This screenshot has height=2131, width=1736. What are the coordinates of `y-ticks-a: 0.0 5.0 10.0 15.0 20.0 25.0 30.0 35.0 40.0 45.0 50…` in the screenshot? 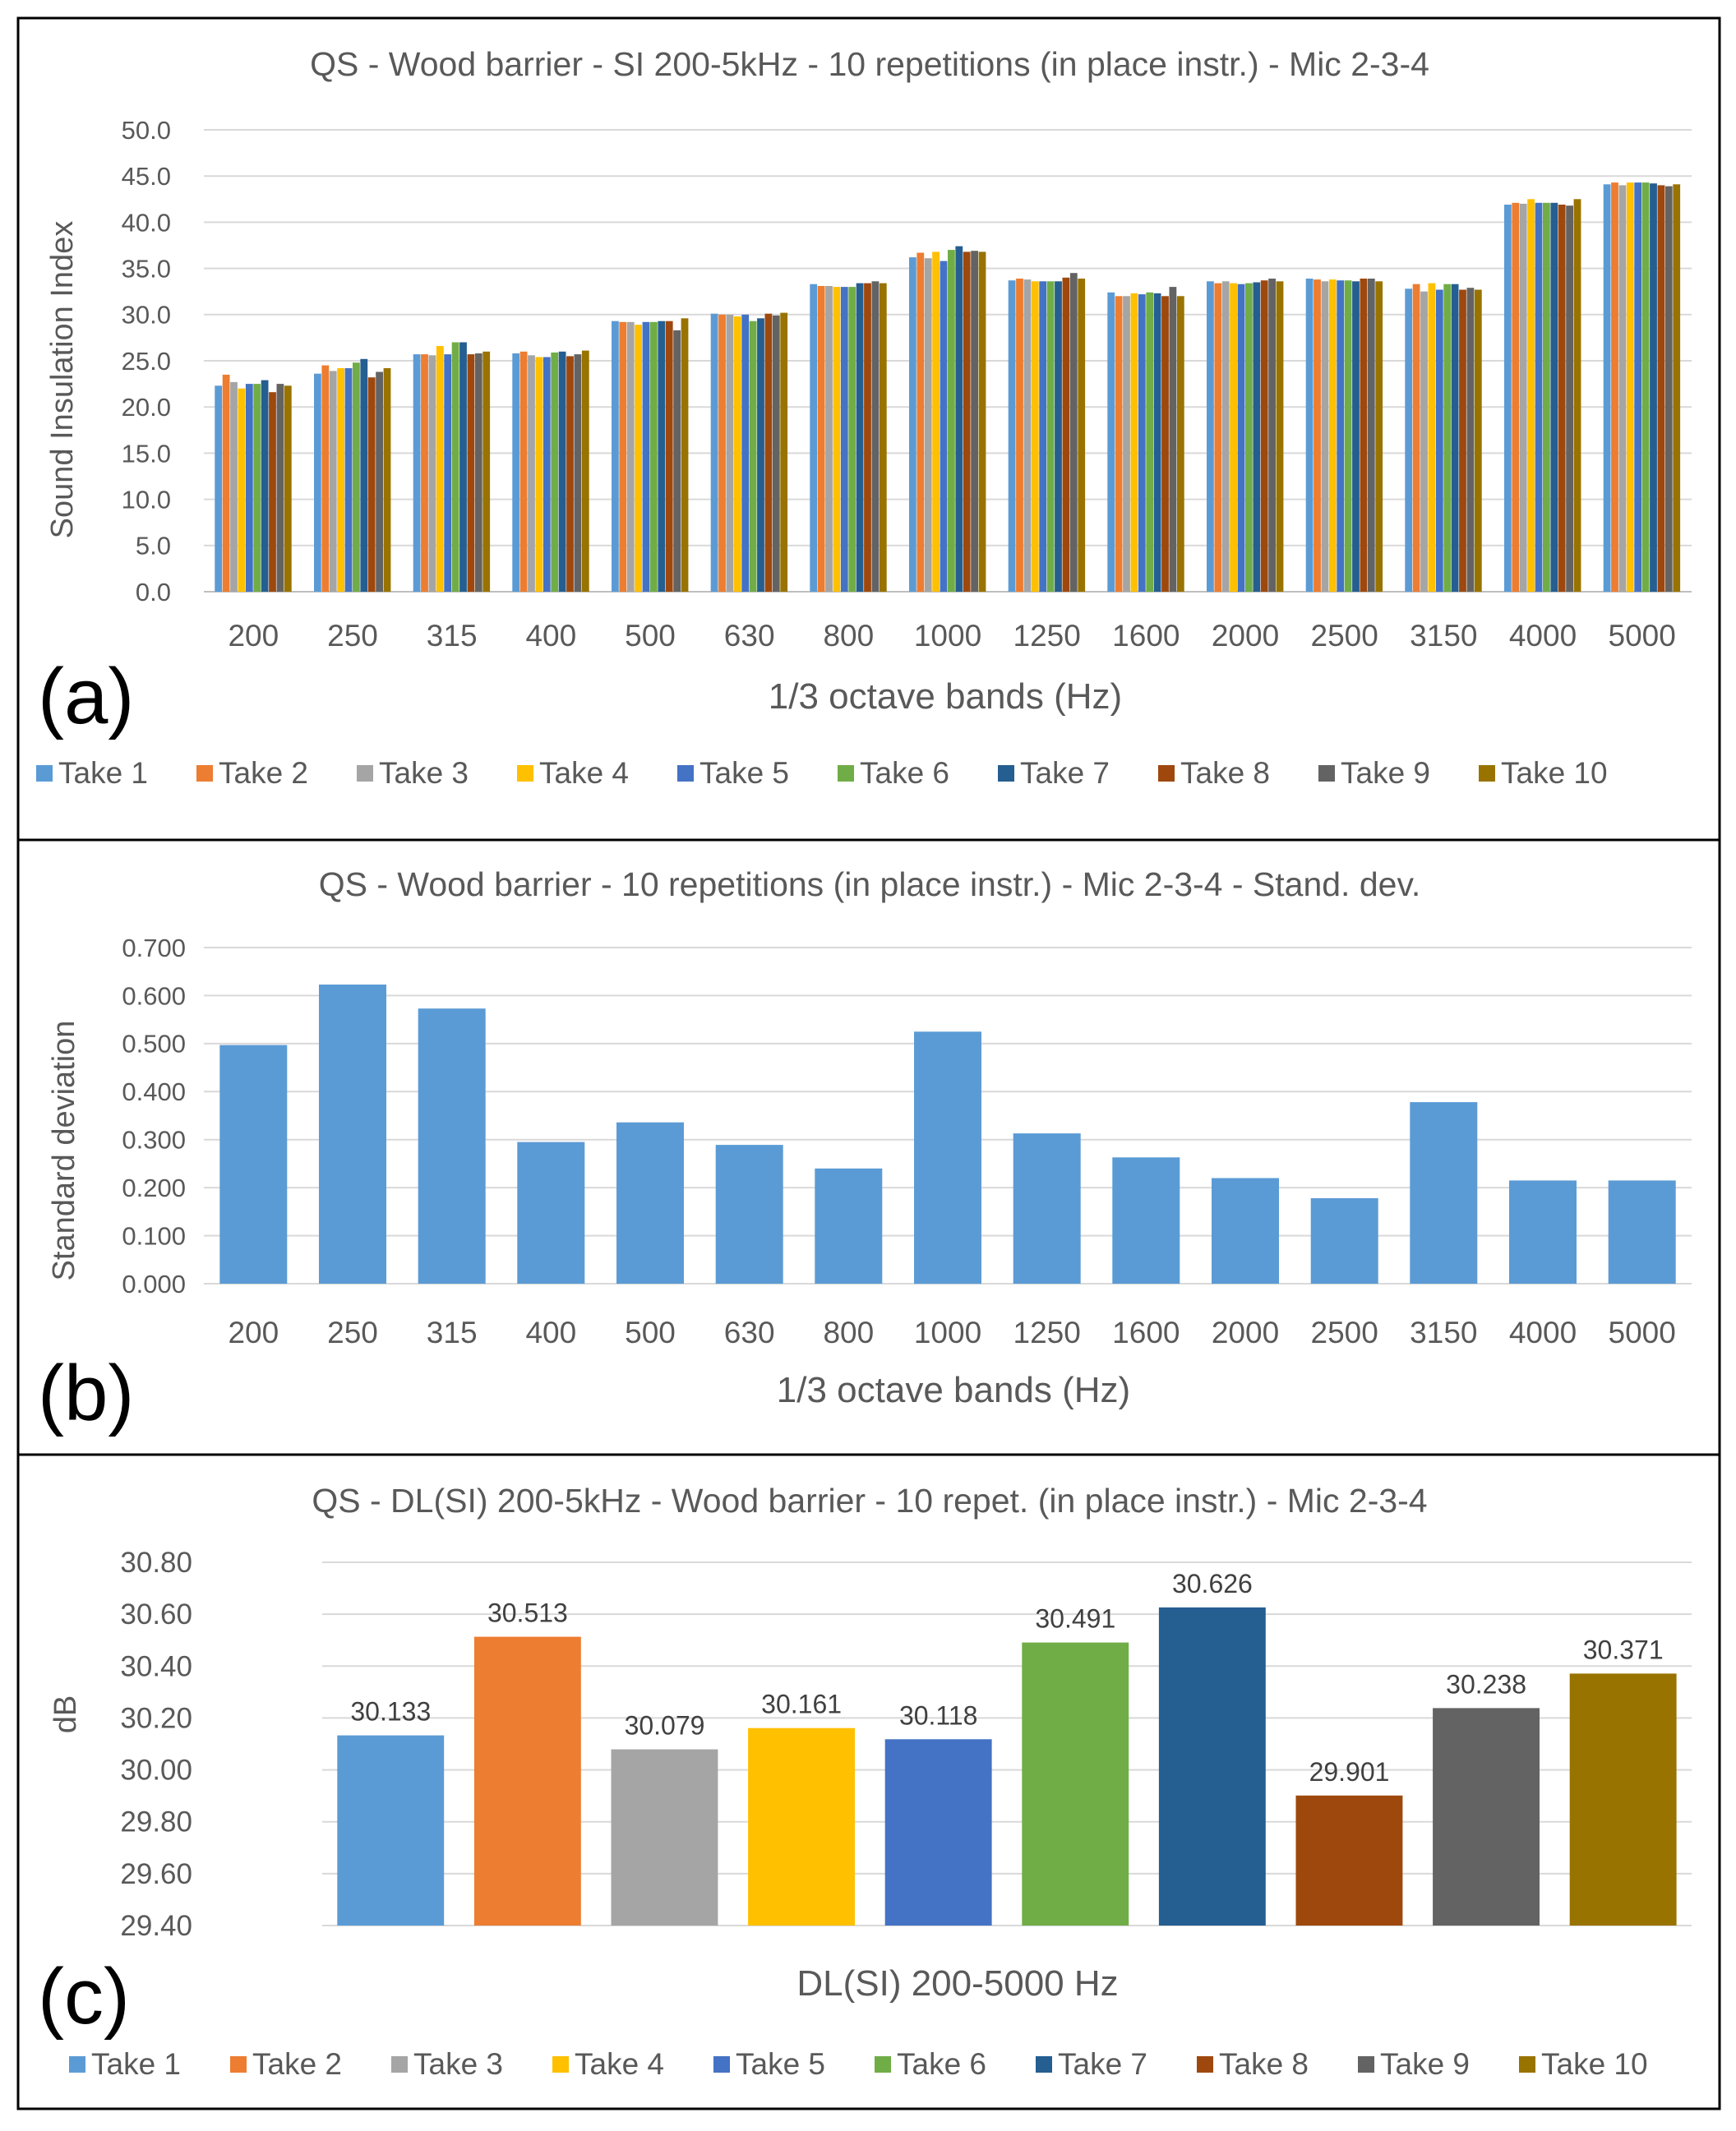 It's located at (147, 361).